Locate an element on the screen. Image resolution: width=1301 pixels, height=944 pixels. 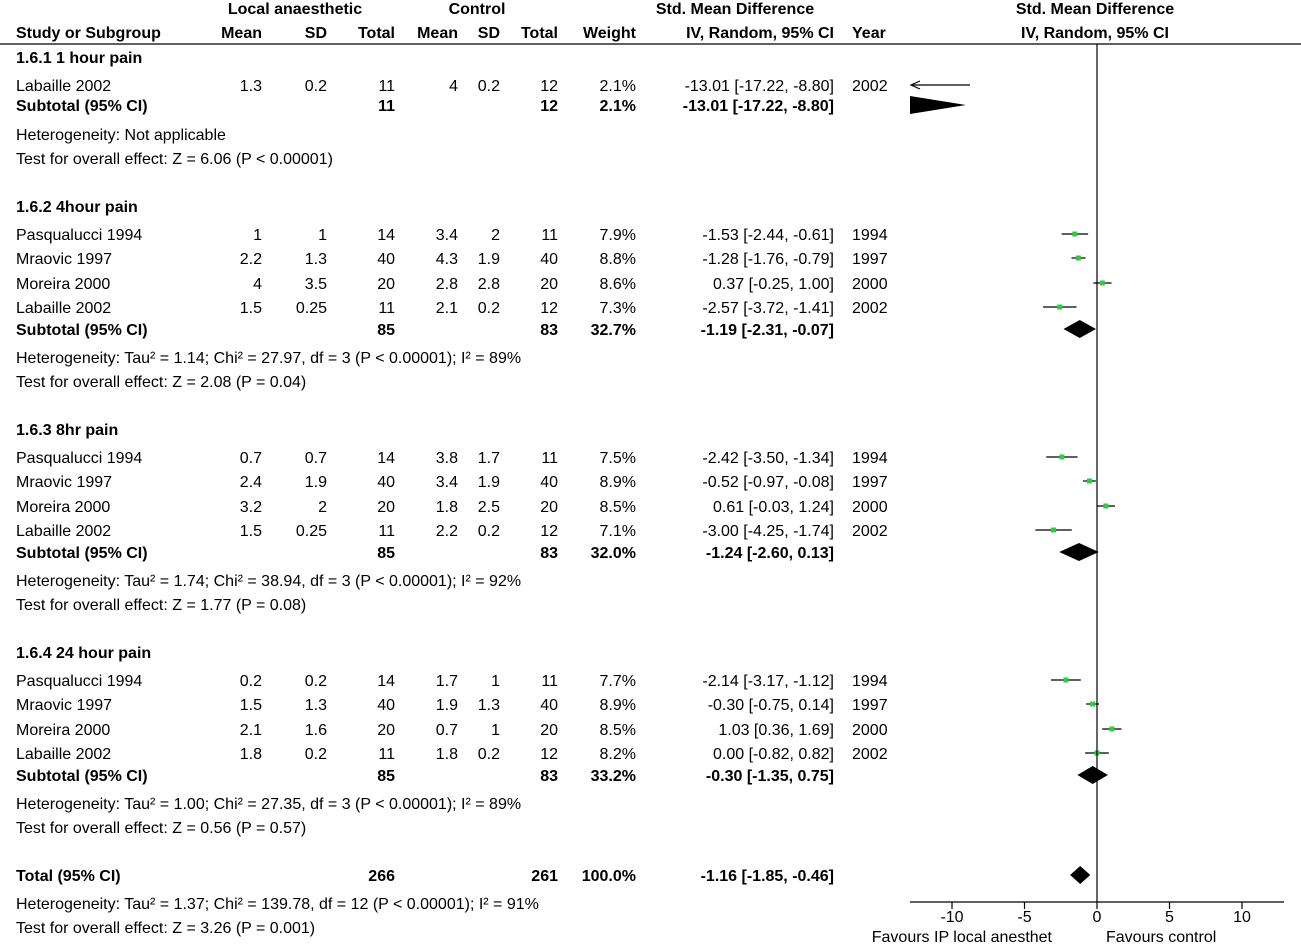
total-weight: 100.0% is located at coordinates (609, 876).